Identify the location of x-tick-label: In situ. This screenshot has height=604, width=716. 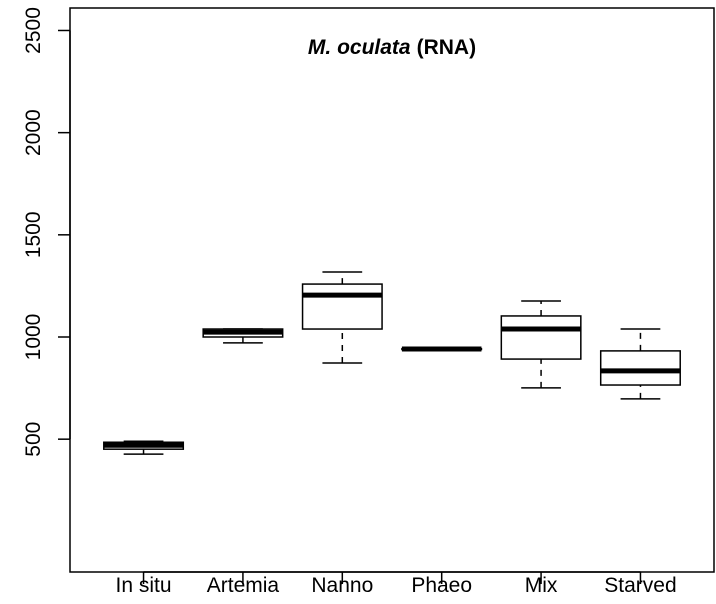
(144, 585).